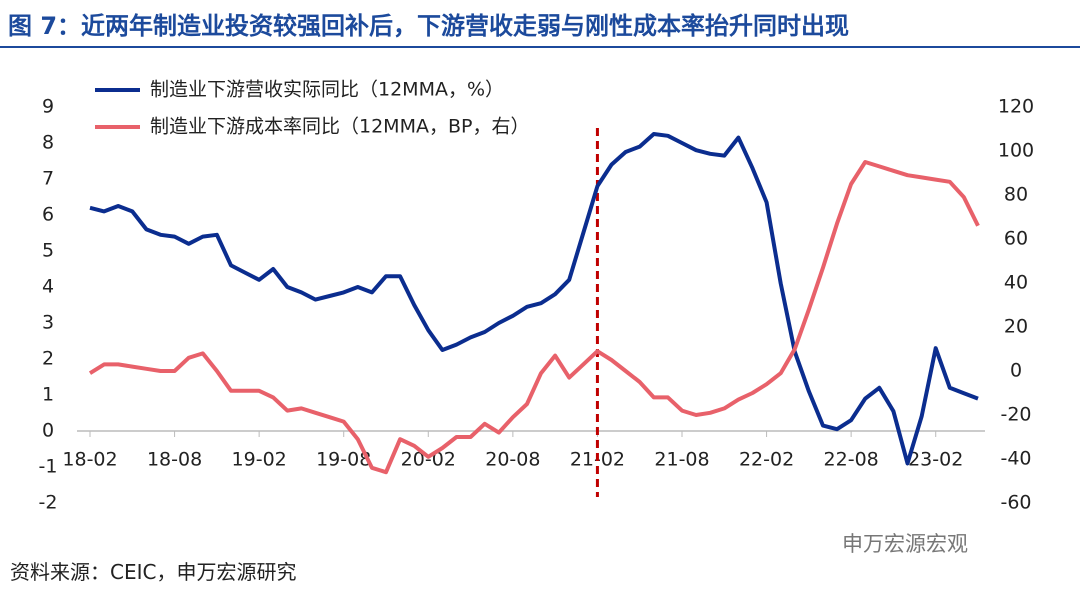  Describe the element at coordinates (48, 503) in the screenshot. I see `y-tick-label: -2` at that location.